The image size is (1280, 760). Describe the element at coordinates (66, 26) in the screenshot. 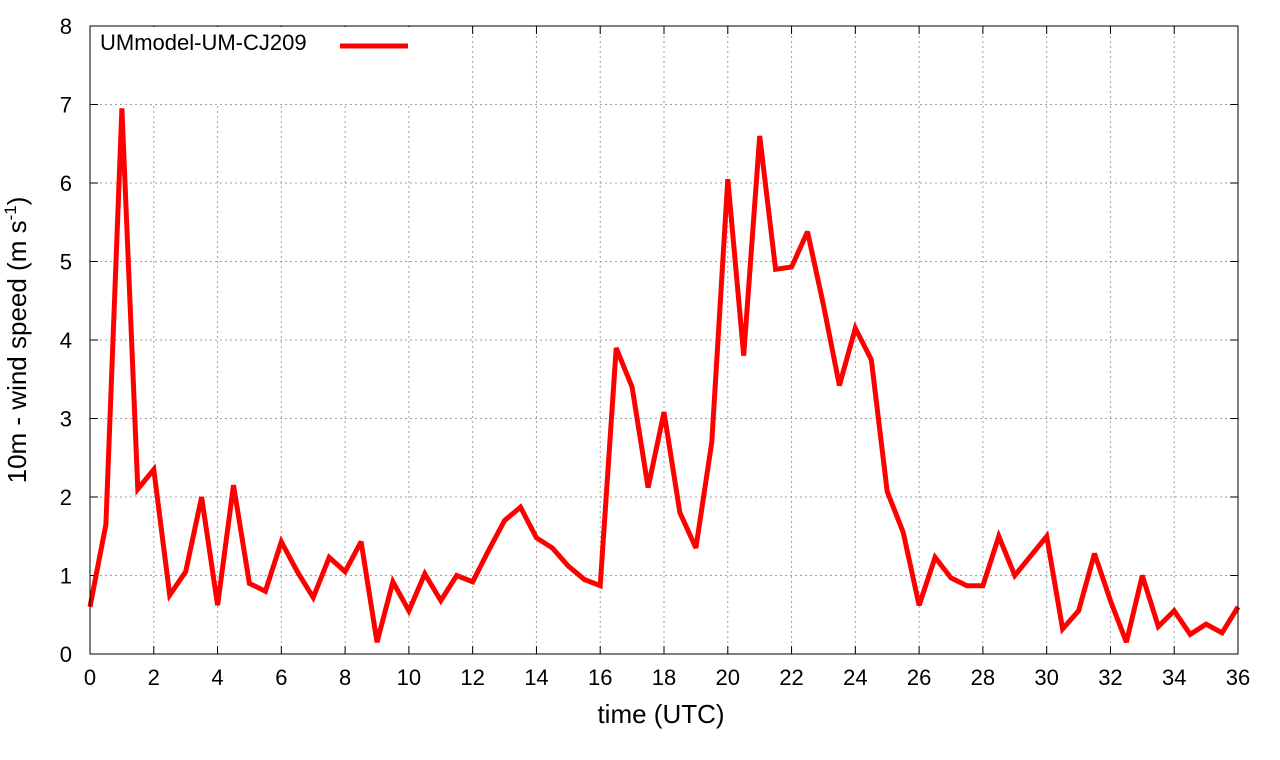

I see `y-tick-label: 8` at that location.